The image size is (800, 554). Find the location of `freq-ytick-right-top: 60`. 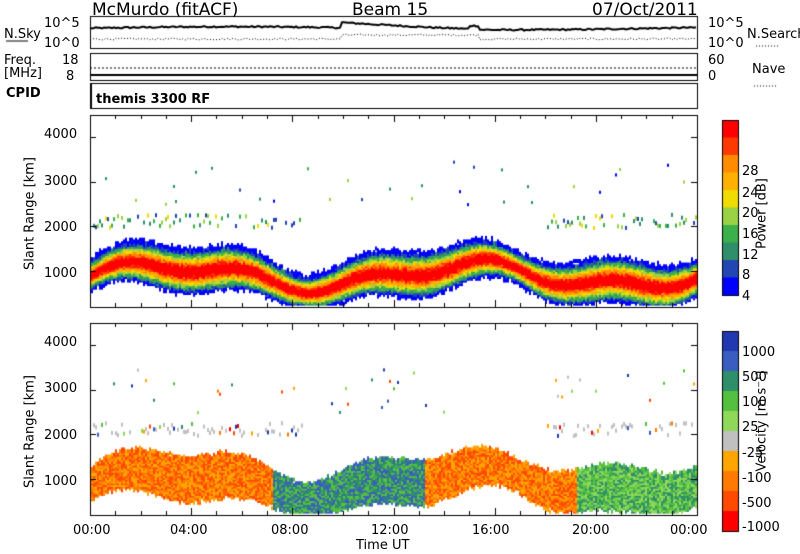

freq-ytick-right-top: 60 is located at coordinates (716, 60).